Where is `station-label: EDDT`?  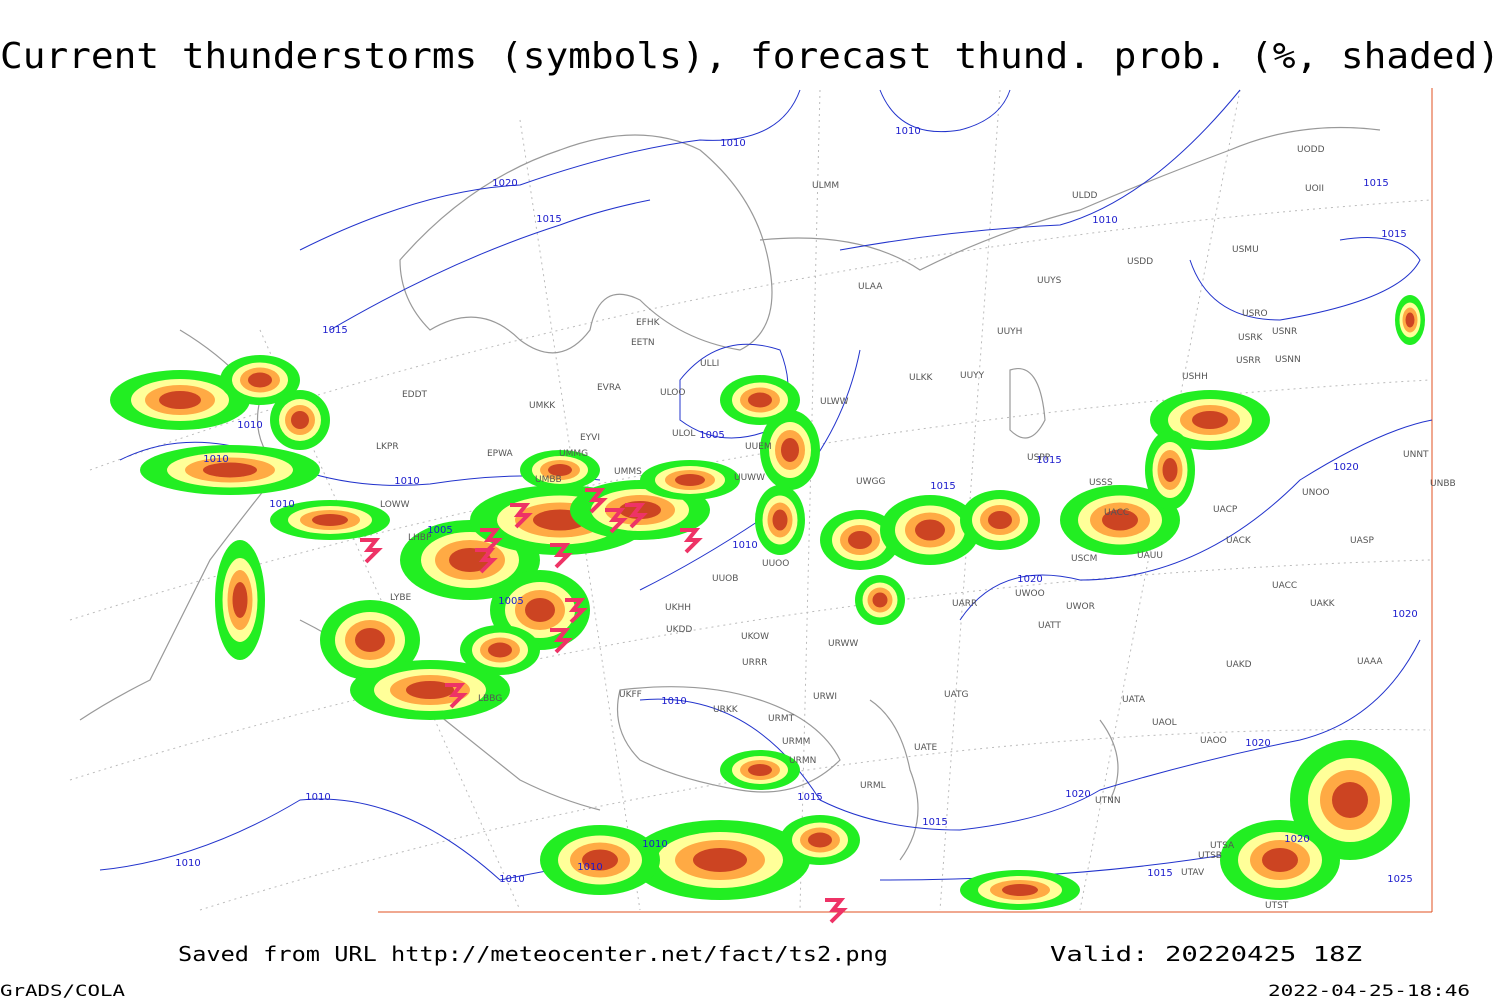 station-label: EDDT is located at coordinates (415, 395).